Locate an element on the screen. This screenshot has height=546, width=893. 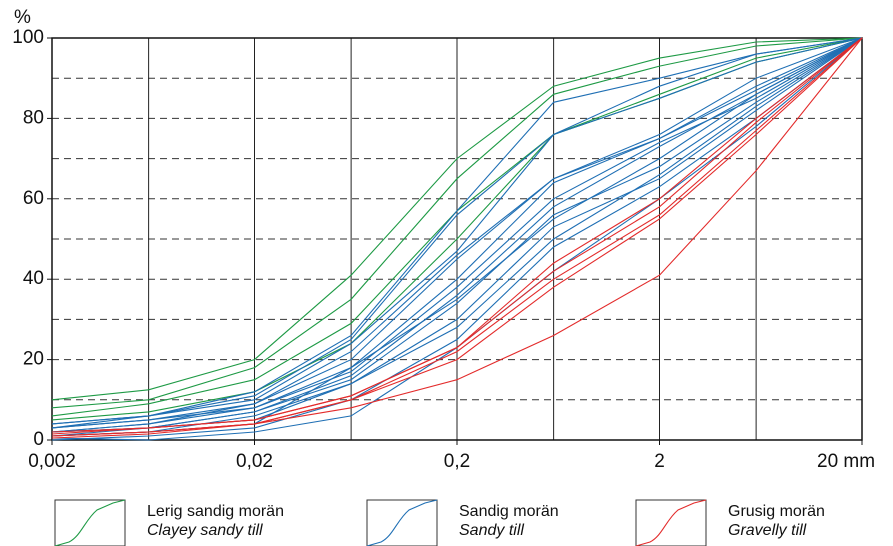
x-tick-label: 20 mm is located at coordinates (846, 461).